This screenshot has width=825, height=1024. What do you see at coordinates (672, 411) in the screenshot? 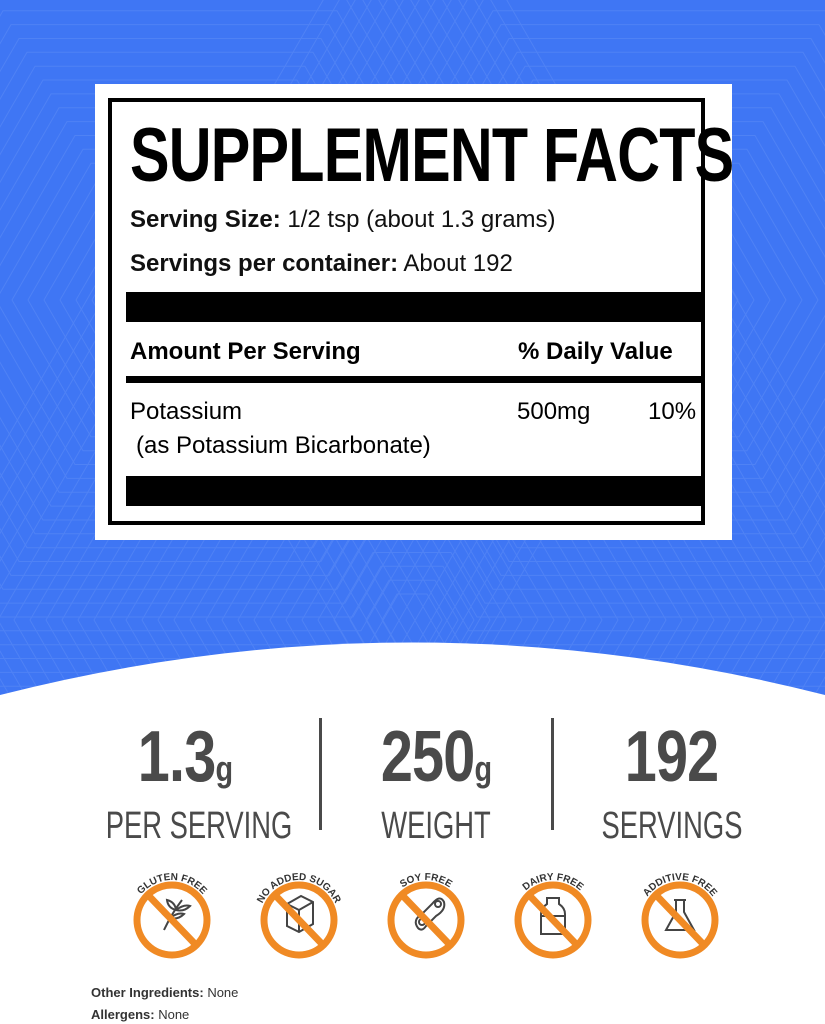
I see `nutrient-dv: 10%` at bounding box center [672, 411].